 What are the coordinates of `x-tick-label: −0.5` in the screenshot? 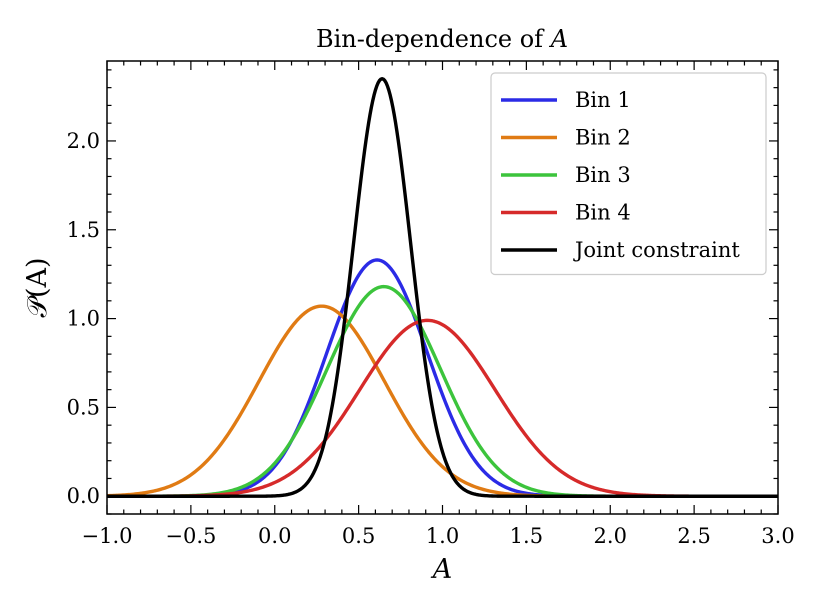 It's located at (190, 536).